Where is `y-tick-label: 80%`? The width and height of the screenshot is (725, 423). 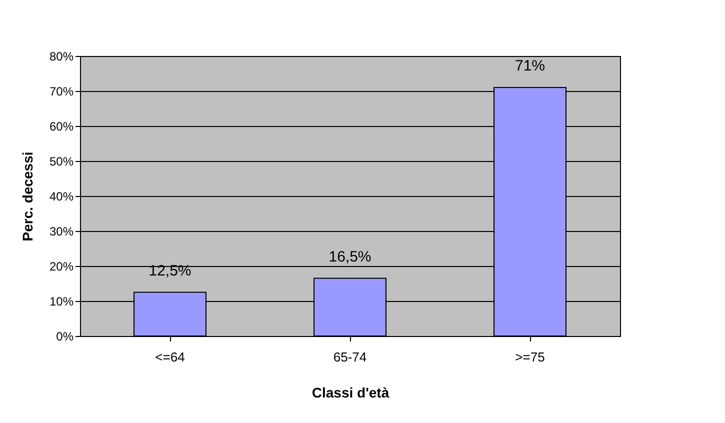
y-tick-label: 80% is located at coordinates (61, 57).